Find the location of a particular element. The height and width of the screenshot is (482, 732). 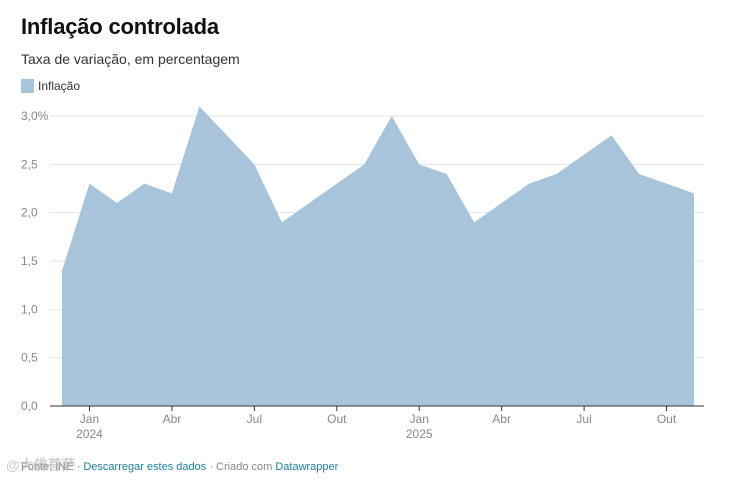

x-tick-year: 2024 is located at coordinates (89, 434).